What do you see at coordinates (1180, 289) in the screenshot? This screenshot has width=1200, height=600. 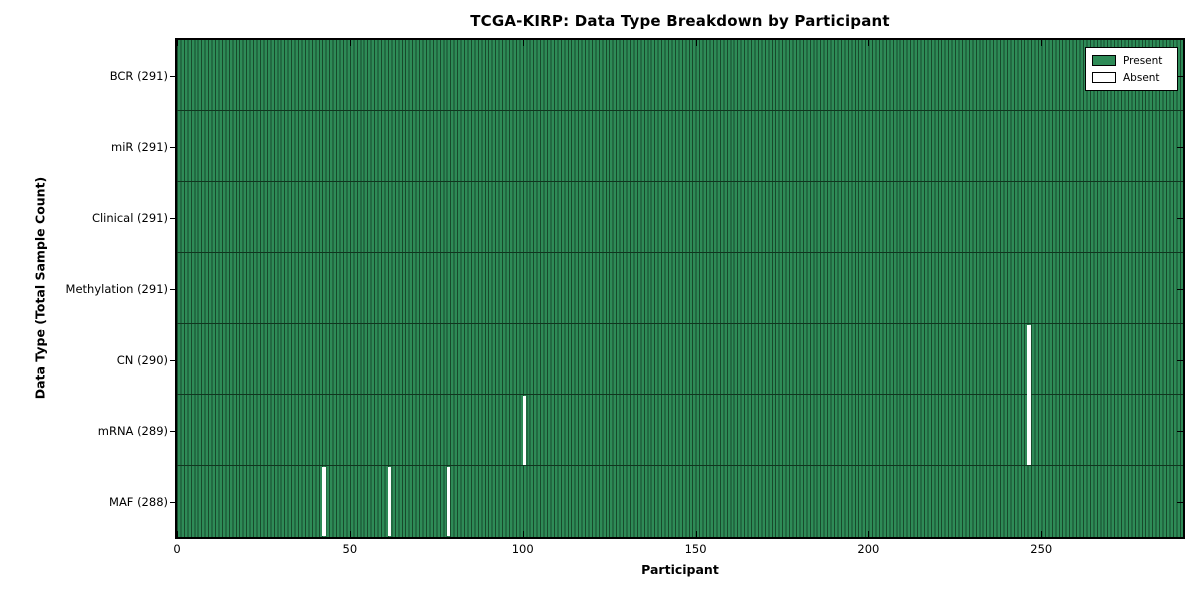 I see `y-tick-right-Methylation` at bounding box center [1180, 289].